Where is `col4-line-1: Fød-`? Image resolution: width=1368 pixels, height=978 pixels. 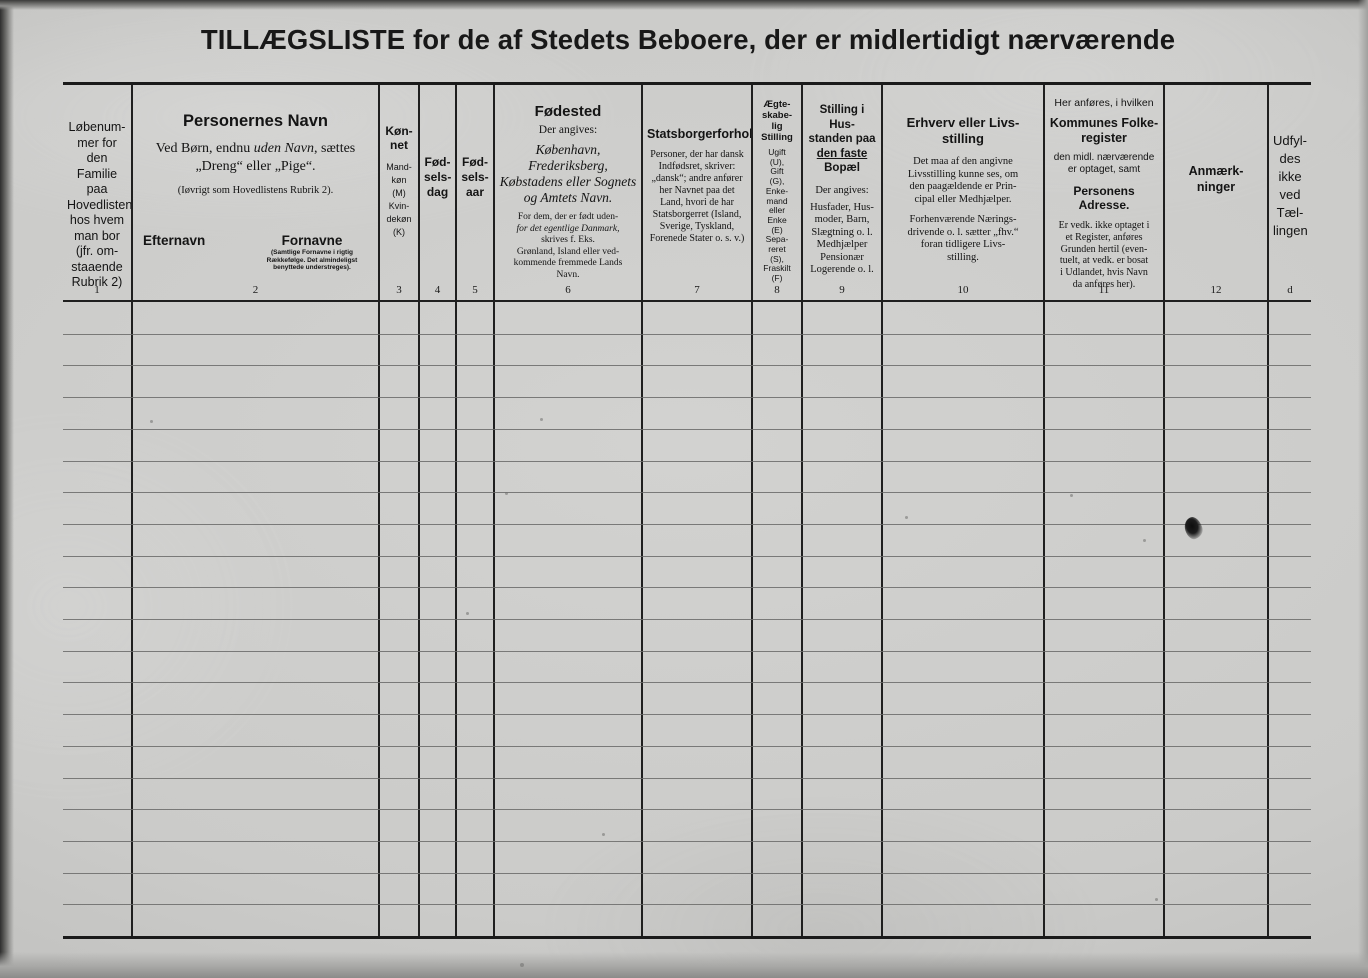 col4-line-1: Fød- is located at coordinates (437, 162).